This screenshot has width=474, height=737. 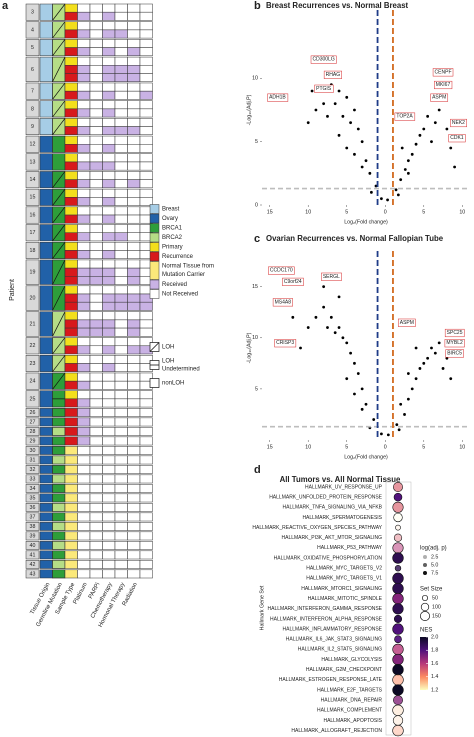 What do you see at coordinates (385, 447) in the screenshot?
I see `x-tick-label: 0` at bounding box center [385, 447].